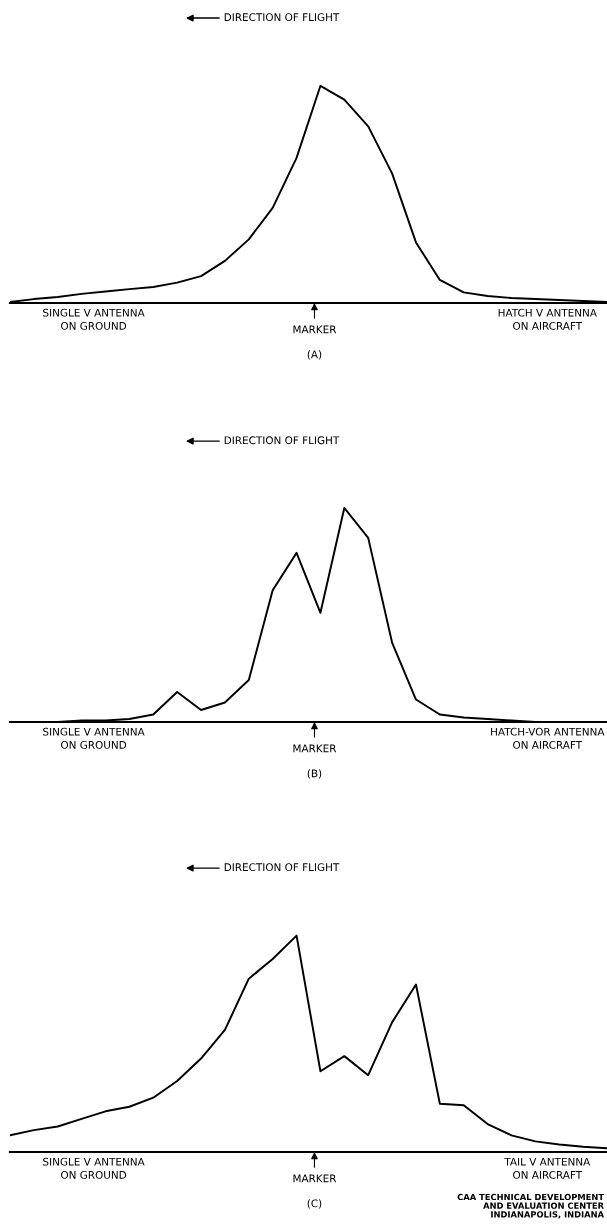 The width and height of the screenshot is (607, 1231). I want to click on text: (C), so click(314, 1204).